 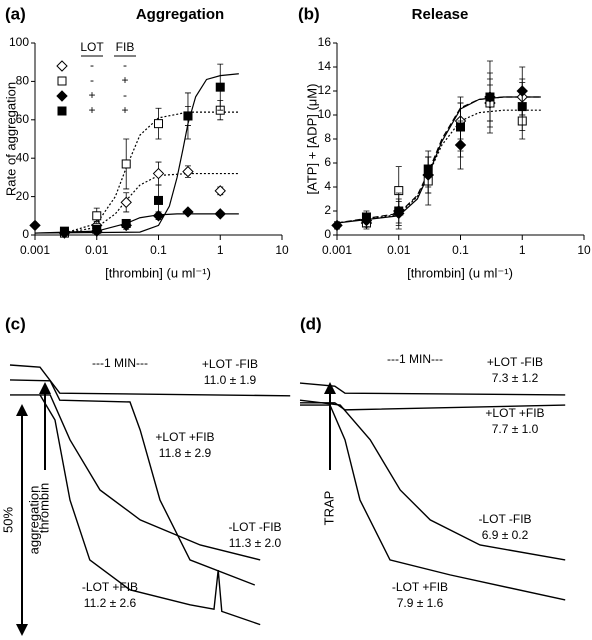 What do you see at coordinates (325, 114) in the screenshot?
I see `y-tick-label: 10` at bounding box center [325, 114].